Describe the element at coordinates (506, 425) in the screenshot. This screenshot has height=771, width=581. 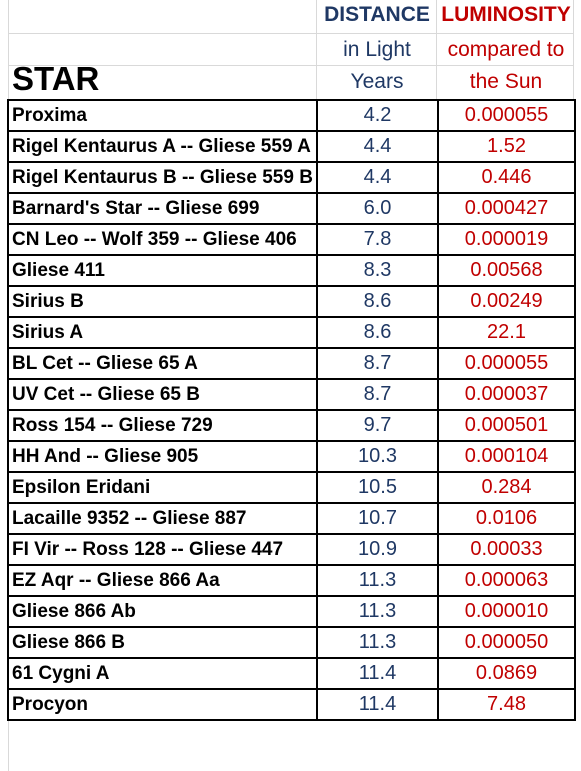
I see `luminosity-cell: 0.000501` at that location.